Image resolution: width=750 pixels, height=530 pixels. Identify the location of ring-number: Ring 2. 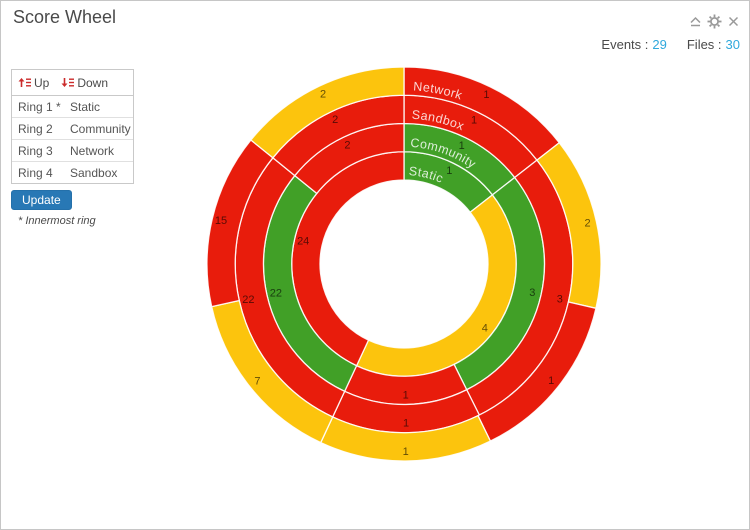
(35, 128).